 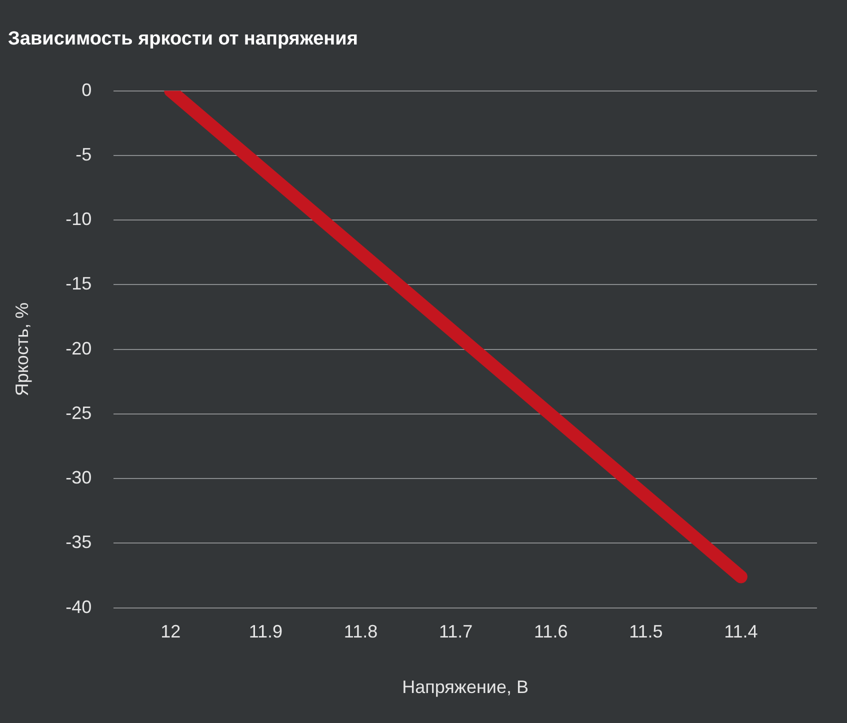 What do you see at coordinates (79, 606) in the screenshot?
I see `y-tick-label: -40` at bounding box center [79, 606].